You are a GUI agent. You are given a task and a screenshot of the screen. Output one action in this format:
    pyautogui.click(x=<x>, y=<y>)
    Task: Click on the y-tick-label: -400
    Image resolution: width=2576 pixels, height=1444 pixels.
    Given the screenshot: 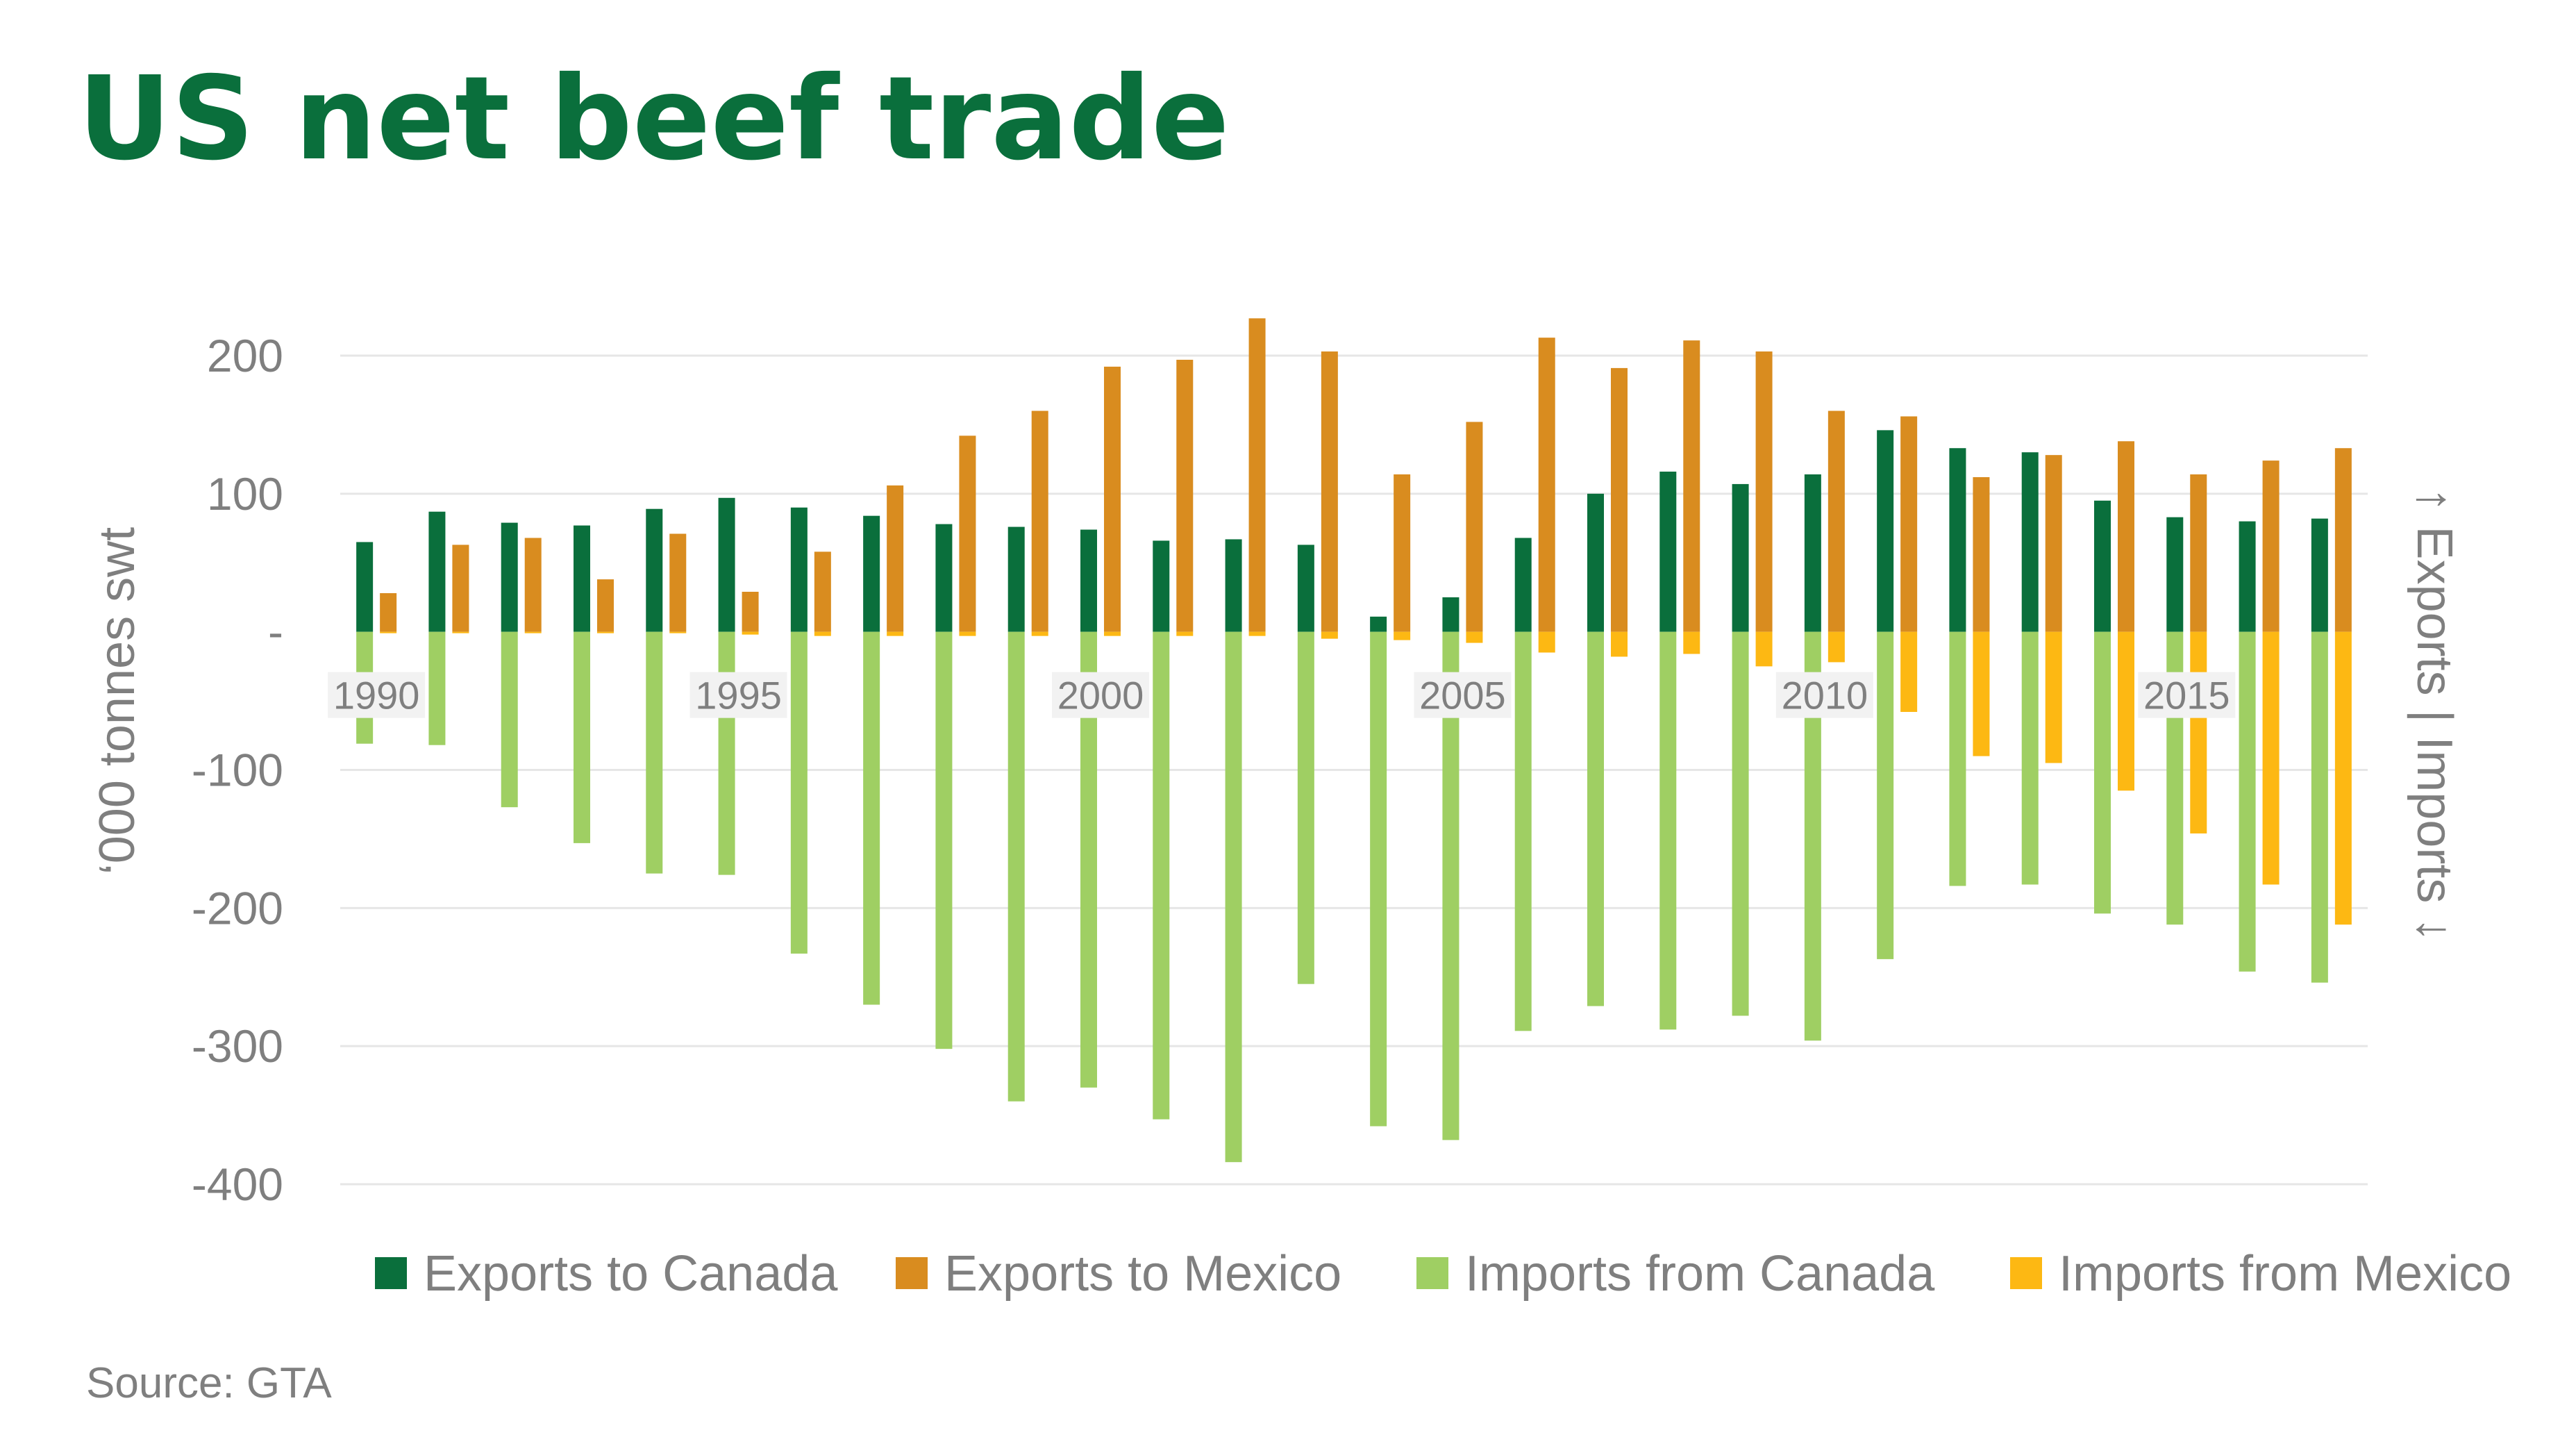 What is the action you would take?
    pyautogui.click(x=237, y=1185)
    